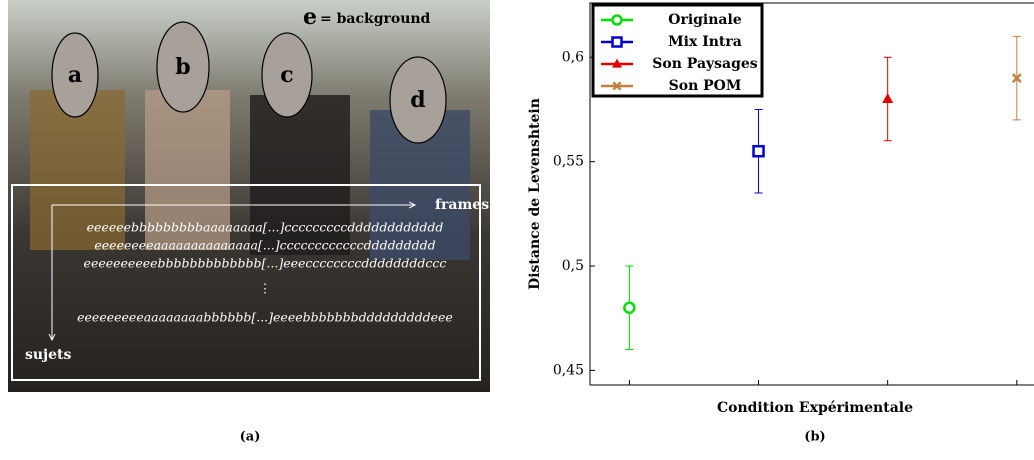  I want to click on legend-label: Originale, so click(705, 20).